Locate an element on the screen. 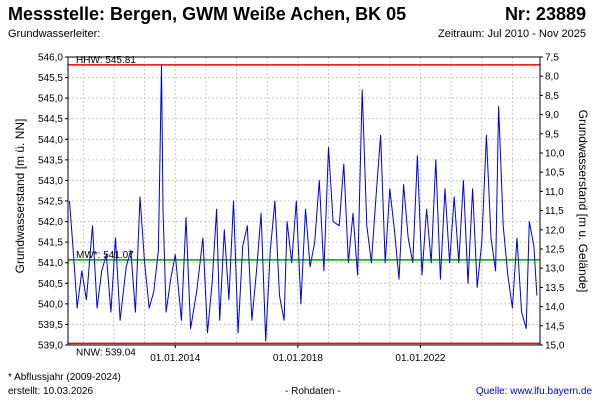  y-tick-label: 542,5 is located at coordinates (50, 202).